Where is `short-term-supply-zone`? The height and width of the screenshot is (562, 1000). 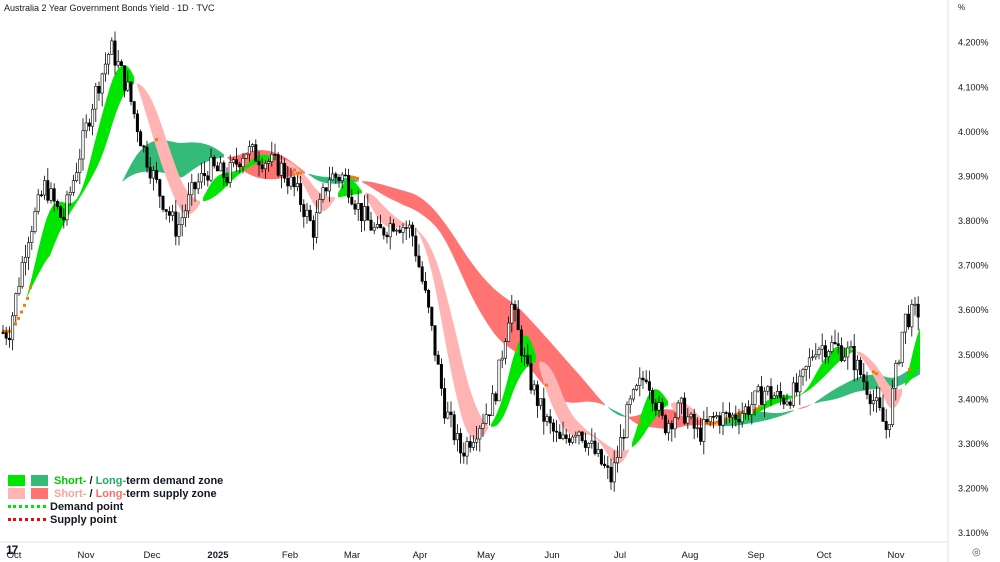 short-term-supply-zone is located at coordinates (386, 210).